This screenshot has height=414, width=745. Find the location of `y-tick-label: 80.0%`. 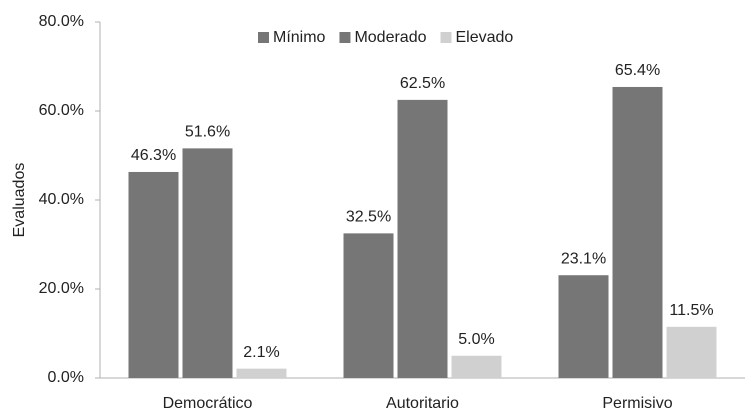

y-tick-label: 80.0% is located at coordinates (61, 21).